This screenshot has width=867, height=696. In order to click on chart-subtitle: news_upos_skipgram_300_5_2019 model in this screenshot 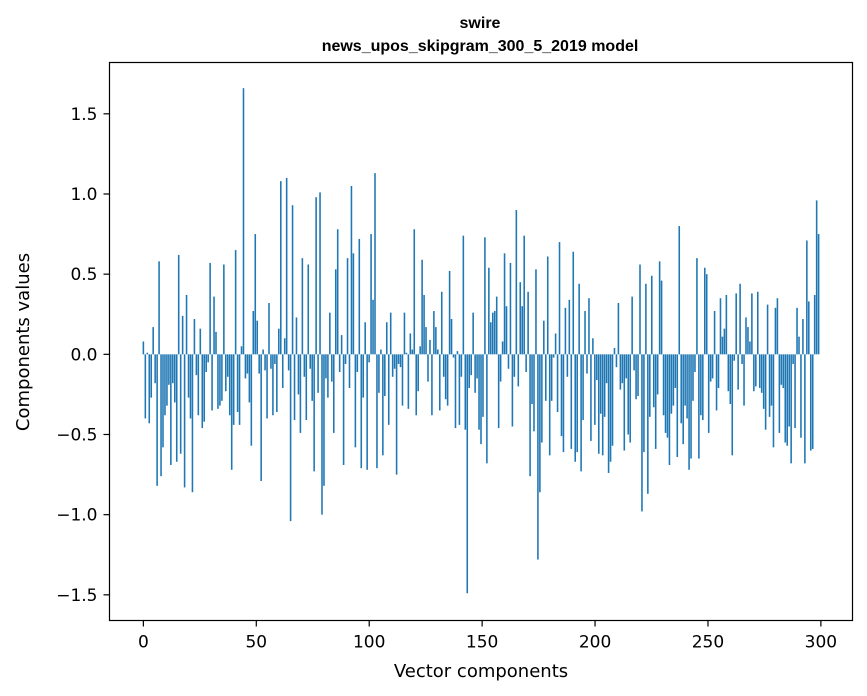, I will do `click(480, 46)`.